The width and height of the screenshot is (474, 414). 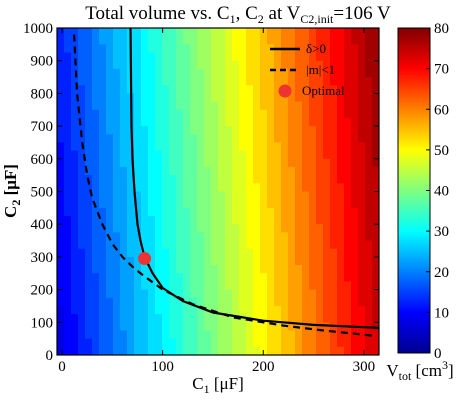 What do you see at coordinates (441, 29) in the screenshot?
I see `colorbar-tick-label: 80` at bounding box center [441, 29].